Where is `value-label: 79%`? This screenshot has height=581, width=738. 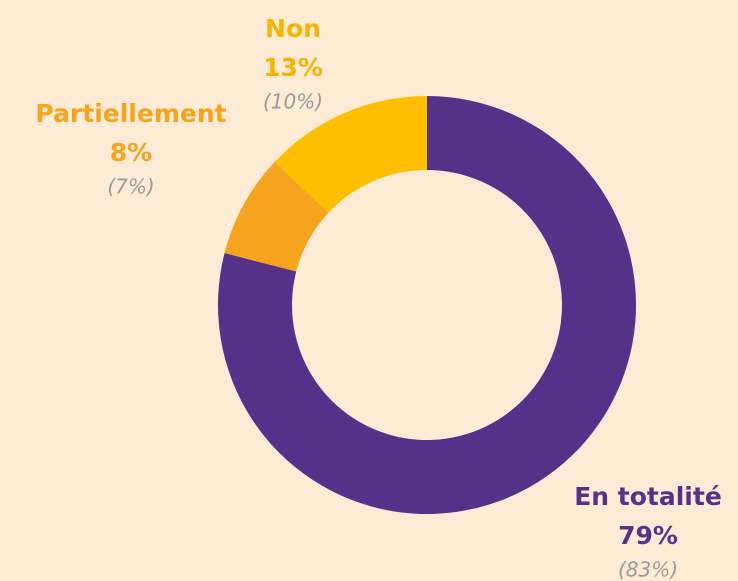 value-label: 79% is located at coordinates (648, 535).